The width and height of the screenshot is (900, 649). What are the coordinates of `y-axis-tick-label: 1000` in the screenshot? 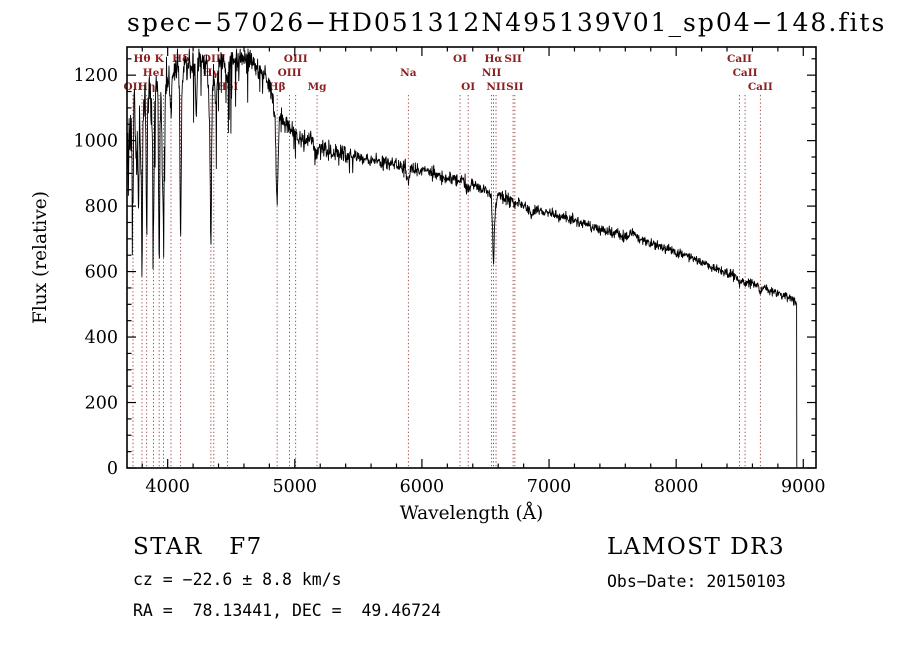 It's located at (95, 142).